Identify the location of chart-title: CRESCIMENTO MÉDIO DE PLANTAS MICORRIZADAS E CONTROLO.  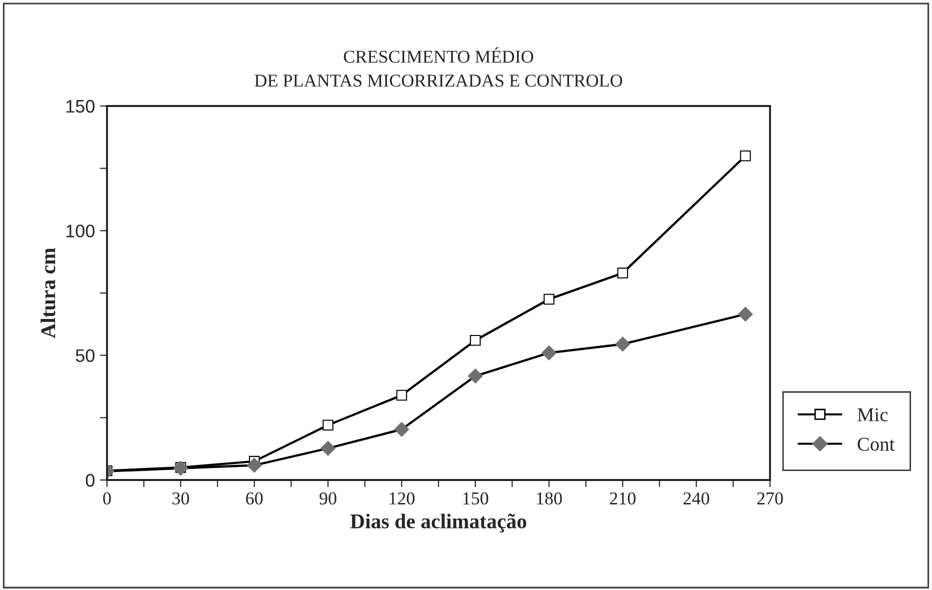
(438, 67).